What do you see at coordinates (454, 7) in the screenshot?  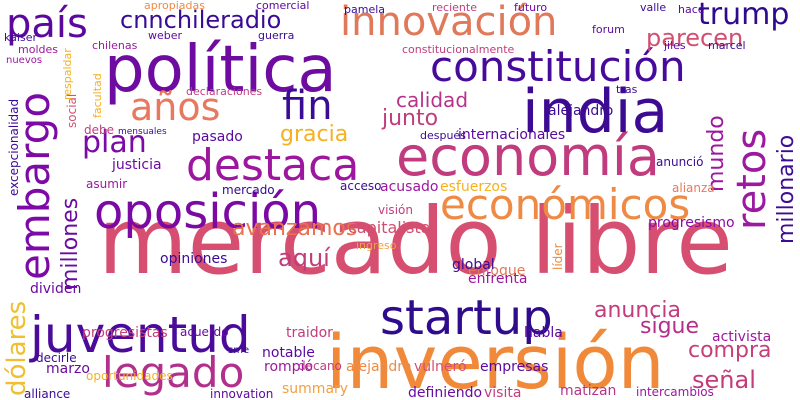 I see `word: reciente` at bounding box center [454, 7].